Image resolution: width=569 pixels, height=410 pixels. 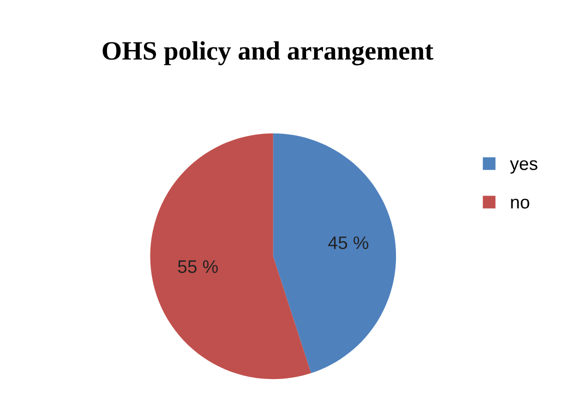 What do you see at coordinates (268, 53) in the screenshot?
I see `chart-title: OHS policy and arrangement` at bounding box center [268, 53].